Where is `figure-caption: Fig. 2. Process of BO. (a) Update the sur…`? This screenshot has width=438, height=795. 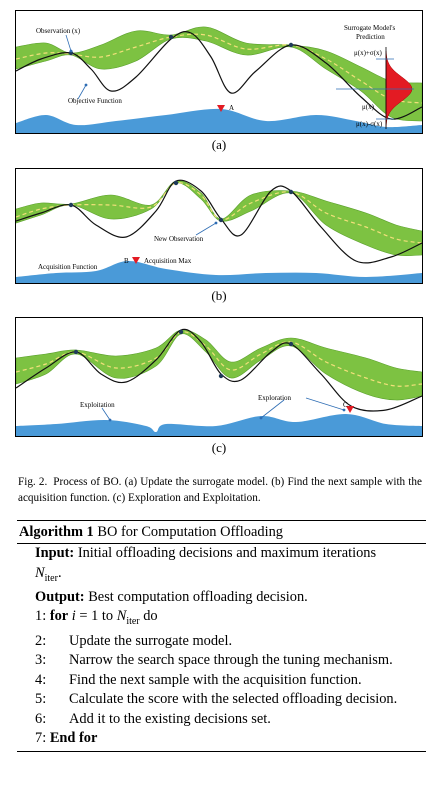
figure-caption: Fig. 2. Process of BO. (a) Update the sur… is located at coordinates (220, 490).